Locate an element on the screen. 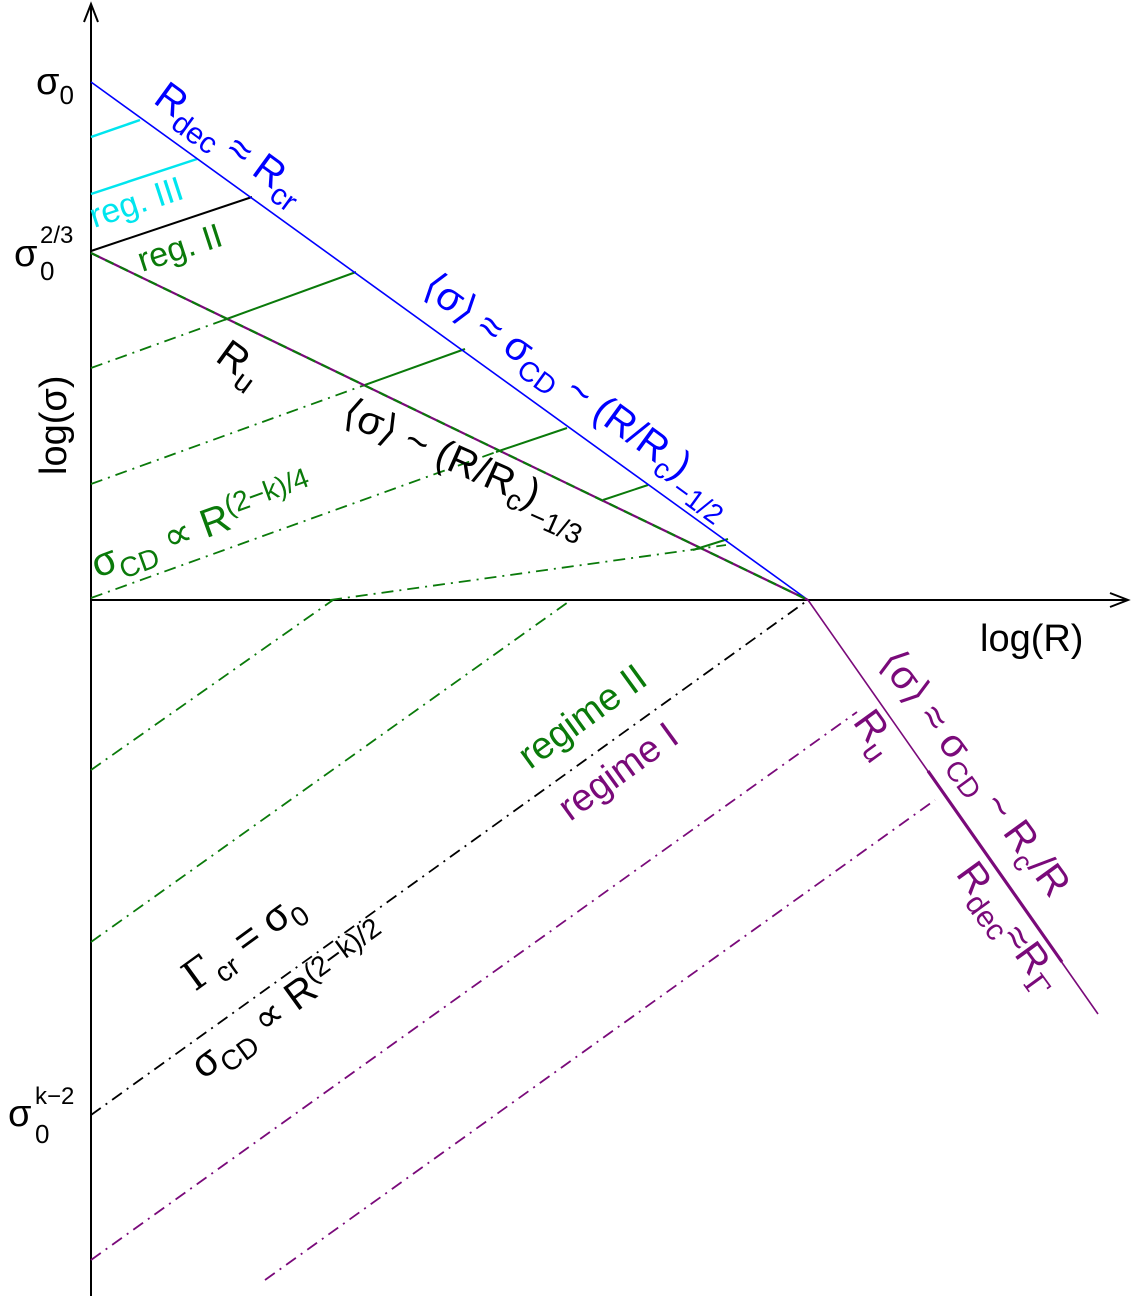  label-blue-sigma-formula: ⟨σ⟩ ≈ σCD ~ (R/Rc)−1/2 is located at coordinates (575, 397).